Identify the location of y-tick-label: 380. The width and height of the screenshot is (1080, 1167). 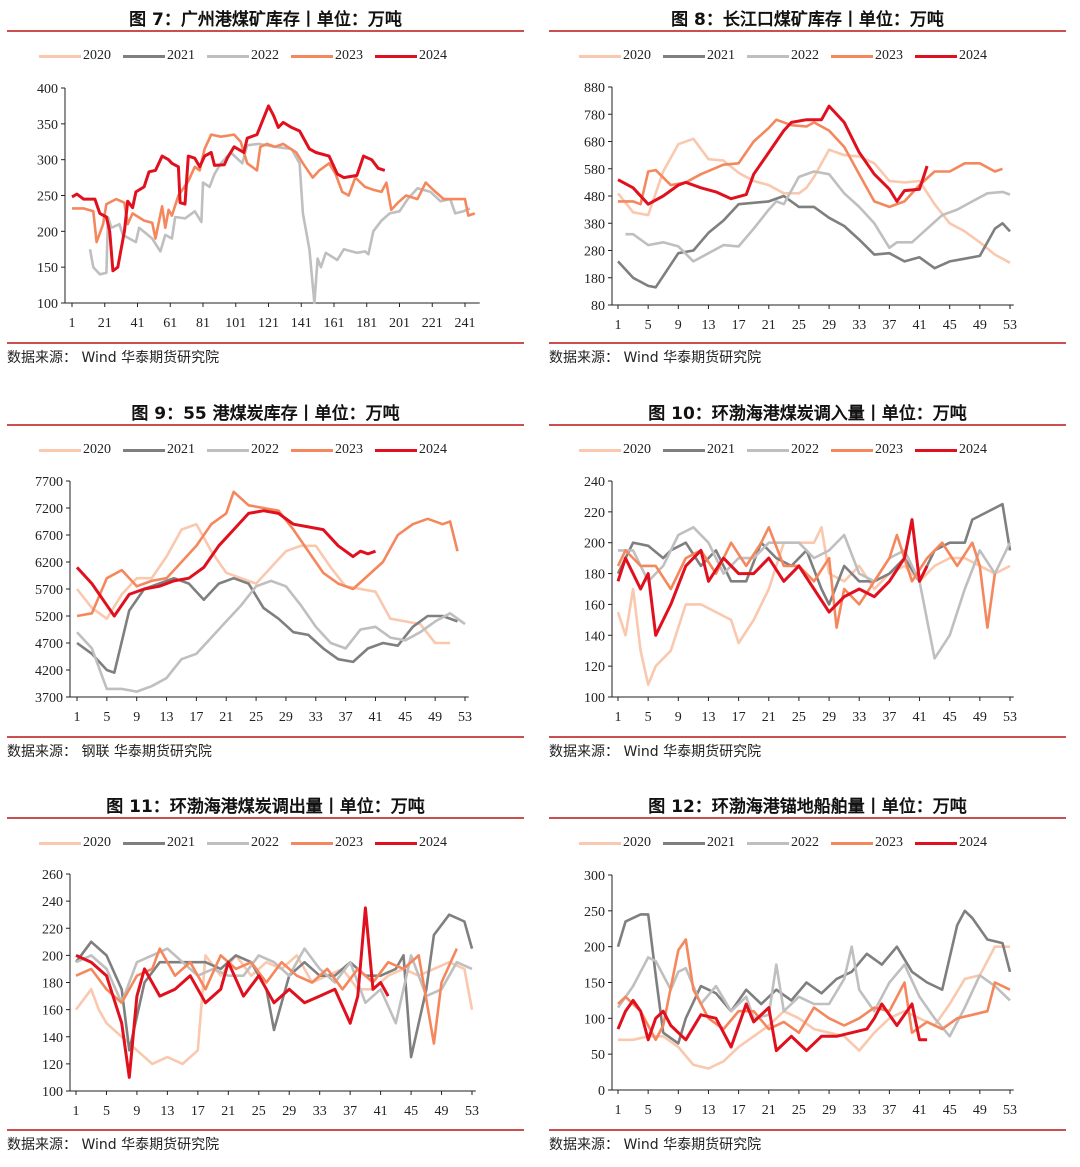
(594, 224).